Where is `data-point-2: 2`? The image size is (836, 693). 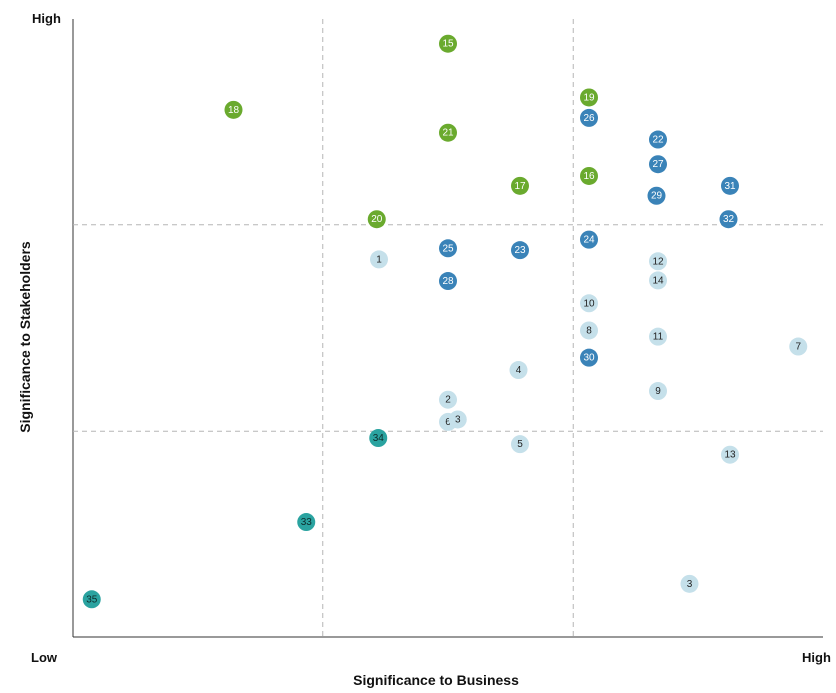
data-point-2: 2 is located at coordinates (448, 400).